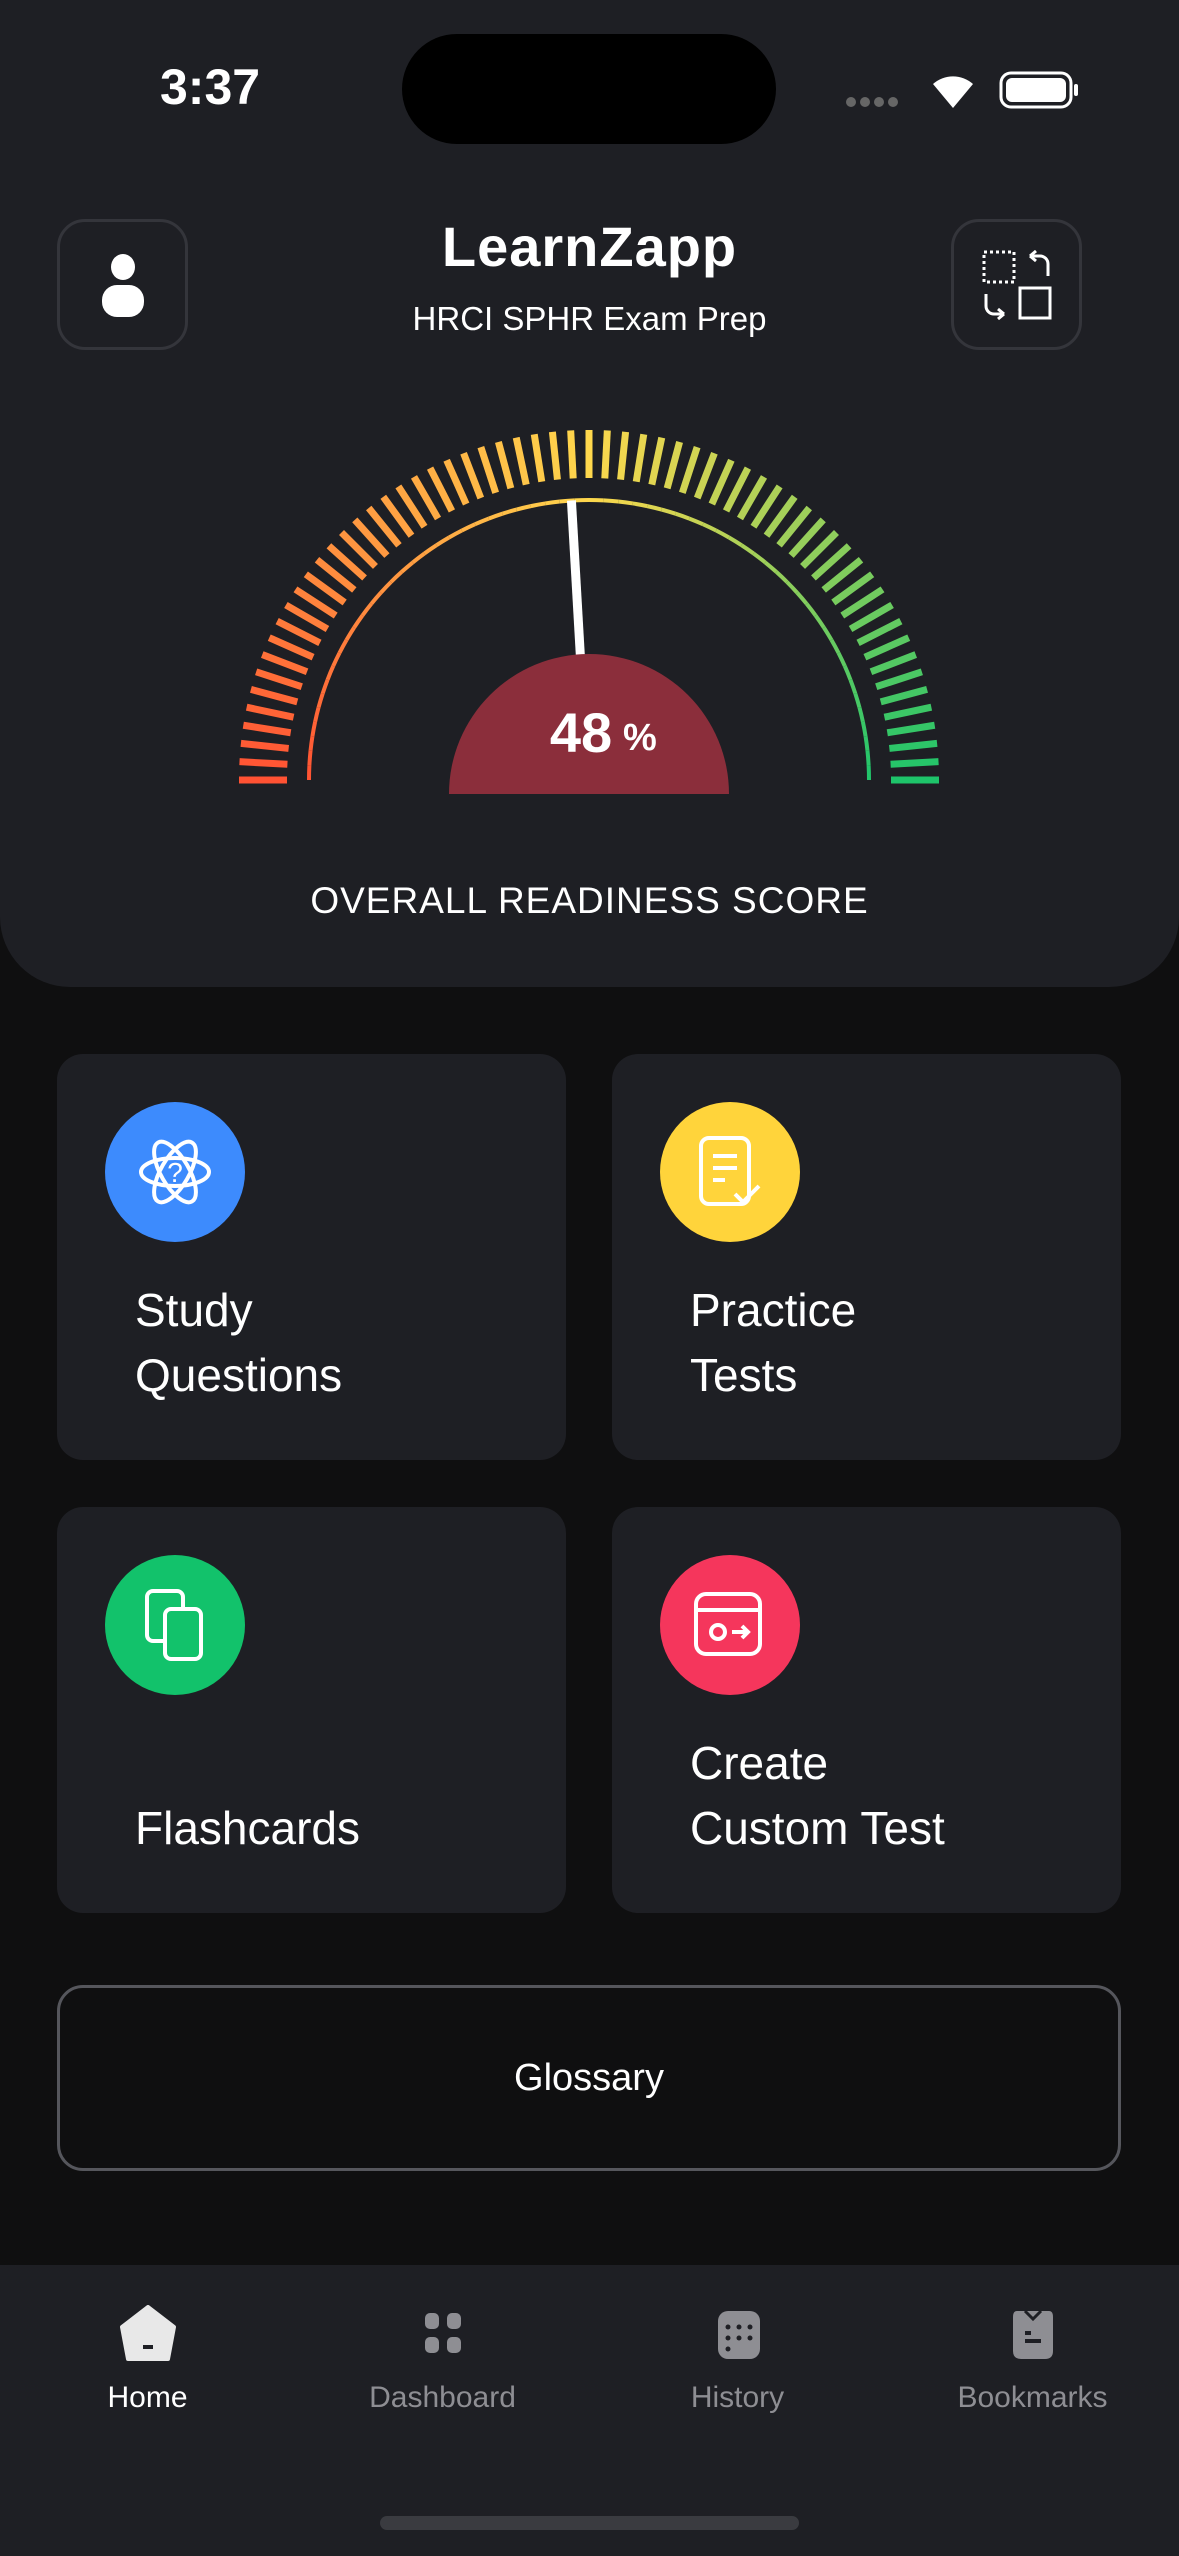 This screenshot has width=1179, height=2556. Describe the element at coordinates (730, 1172) in the screenshot. I see `document-check-icon` at that location.